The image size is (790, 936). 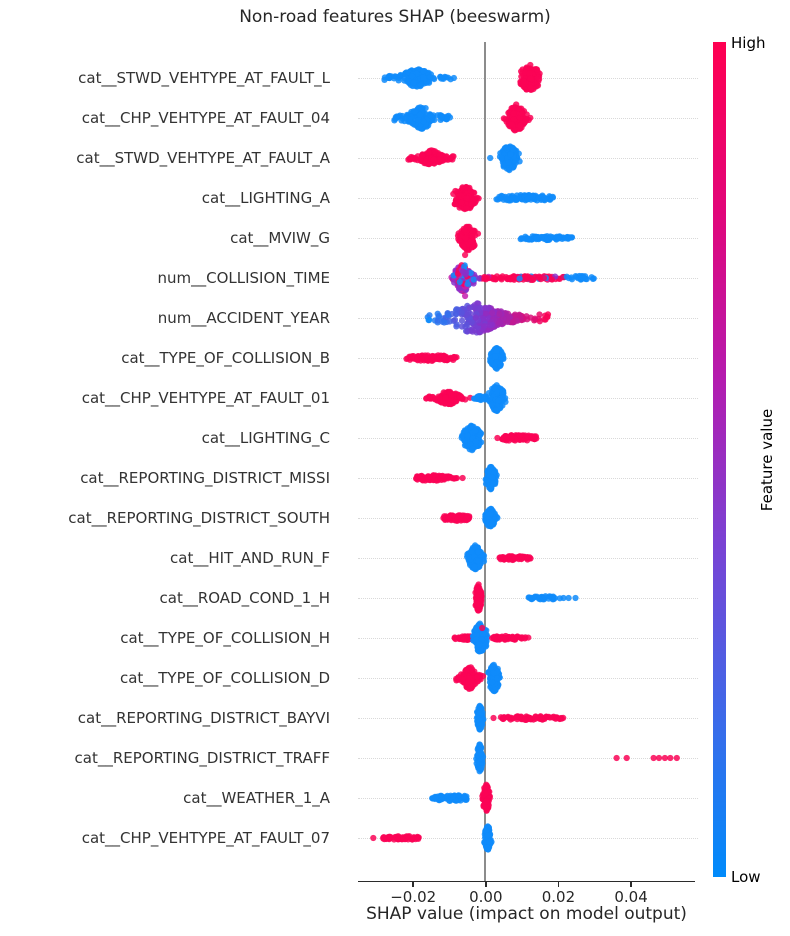 What do you see at coordinates (243, 318) in the screenshot?
I see `y-axis-label: num__ACCIDENT_YEAR` at bounding box center [243, 318].